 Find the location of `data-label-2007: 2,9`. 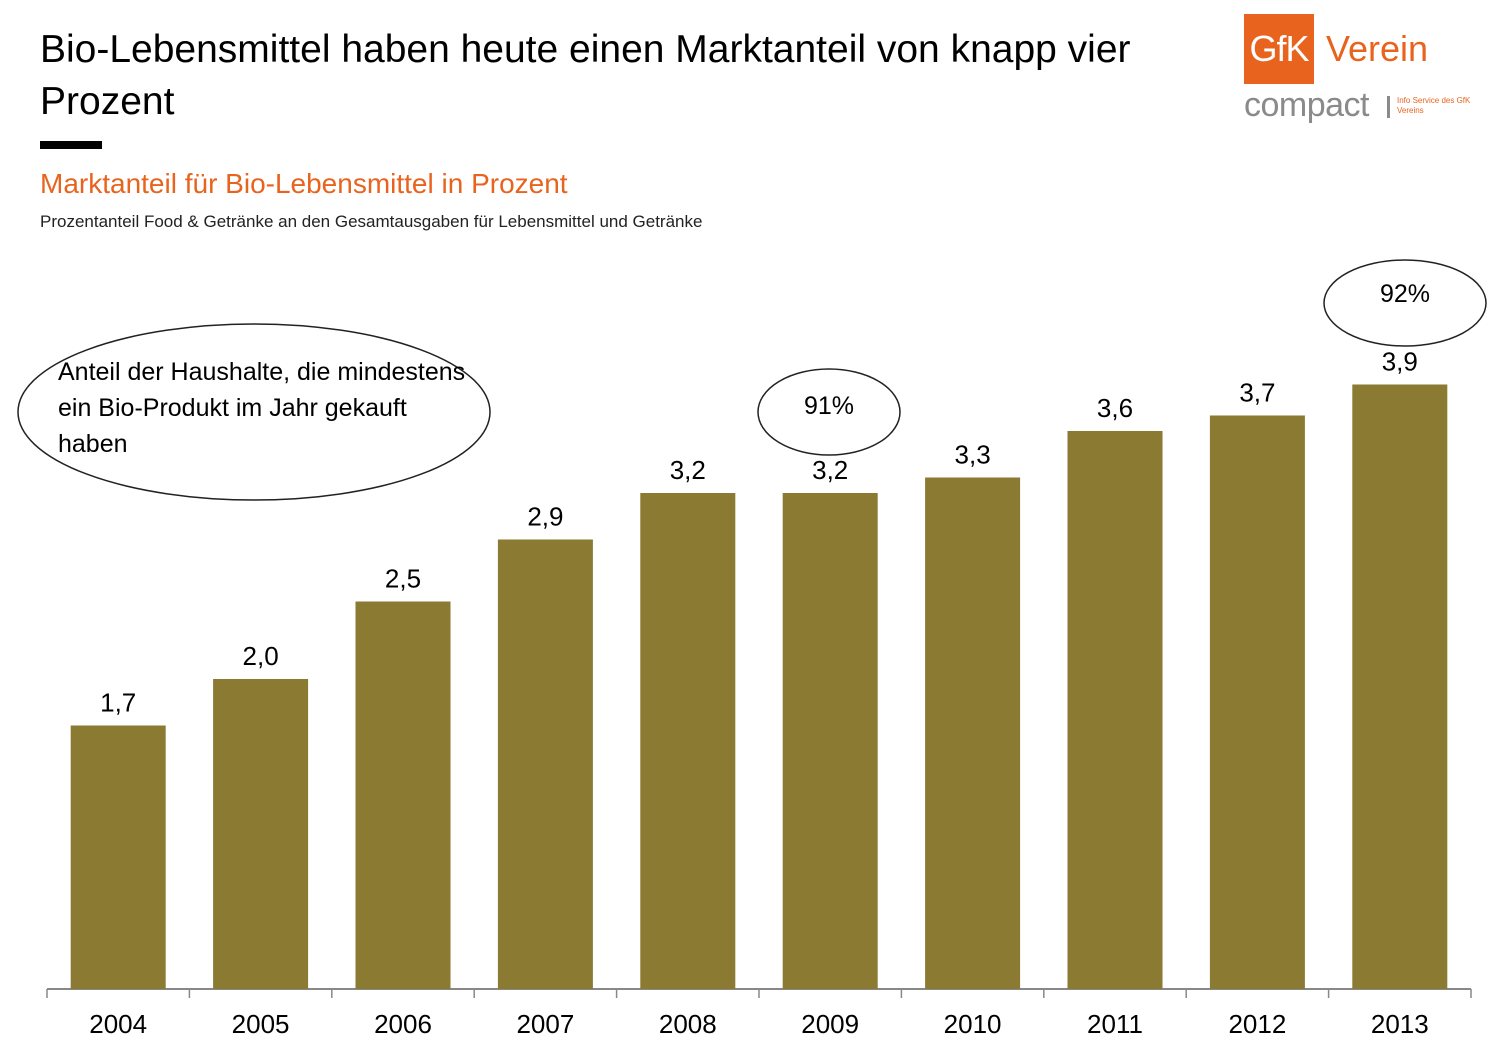

data-label-2007: 2,9 is located at coordinates (545, 517).